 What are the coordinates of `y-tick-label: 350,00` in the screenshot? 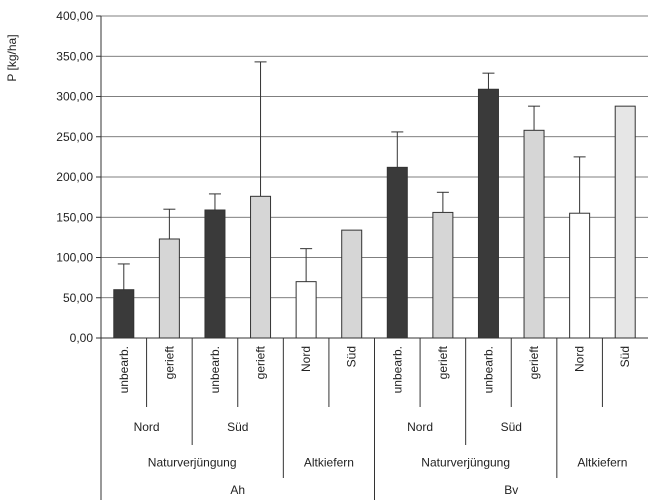 It's located at (74, 56).